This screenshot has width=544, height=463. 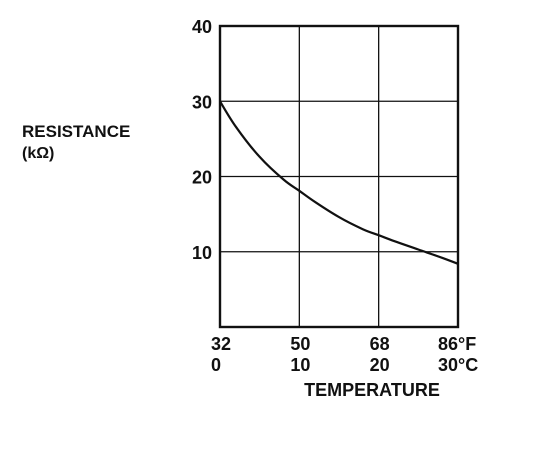 What do you see at coordinates (380, 365) in the screenshot?
I see `x-tick-label-celsius: 20` at bounding box center [380, 365].